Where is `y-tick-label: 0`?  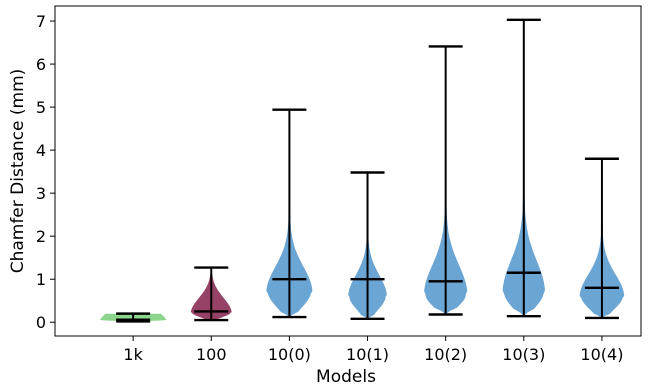
y-tick-label: 0 is located at coordinates (41, 322).